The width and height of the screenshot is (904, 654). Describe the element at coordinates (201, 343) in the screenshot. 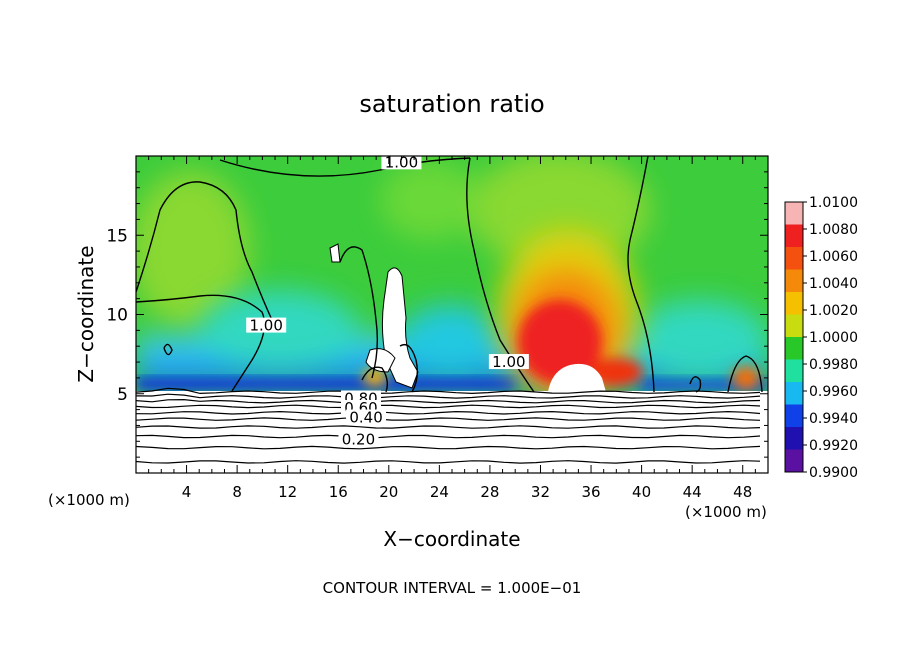

I see `contour-1-left` at that location.